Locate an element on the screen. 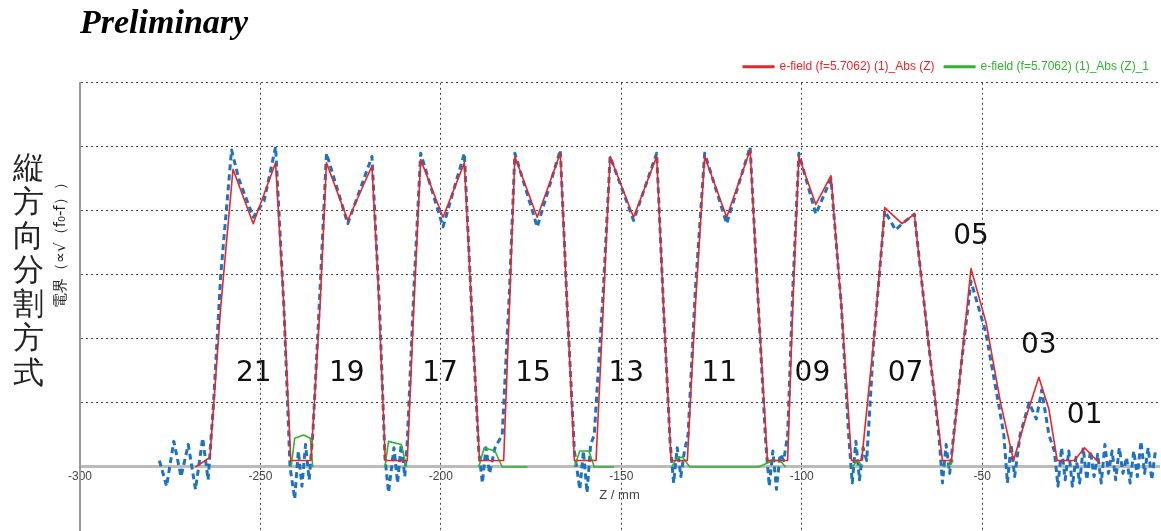 The height and width of the screenshot is (531, 1161). legend-label: e-field (f=5.7062) (1)_Abs (Z) is located at coordinates (857, 66).